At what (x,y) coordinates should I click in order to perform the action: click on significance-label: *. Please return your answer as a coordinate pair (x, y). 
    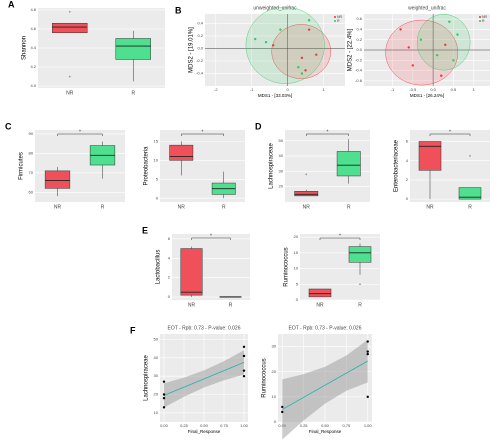
    Looking at the image, I should click on (203, 132).